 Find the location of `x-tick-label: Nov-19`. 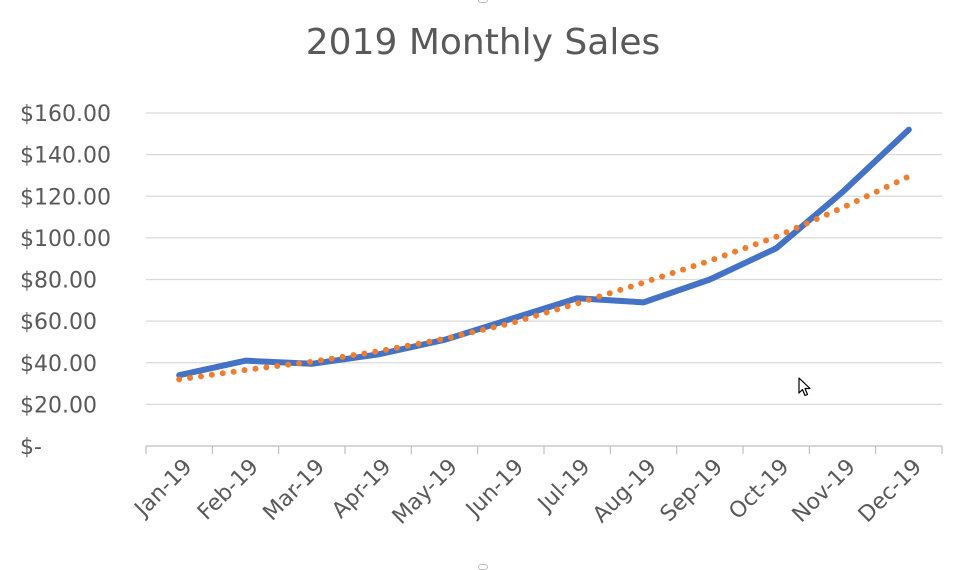

x-tick-label: Nov-19 is located at coordinates (824, 491).